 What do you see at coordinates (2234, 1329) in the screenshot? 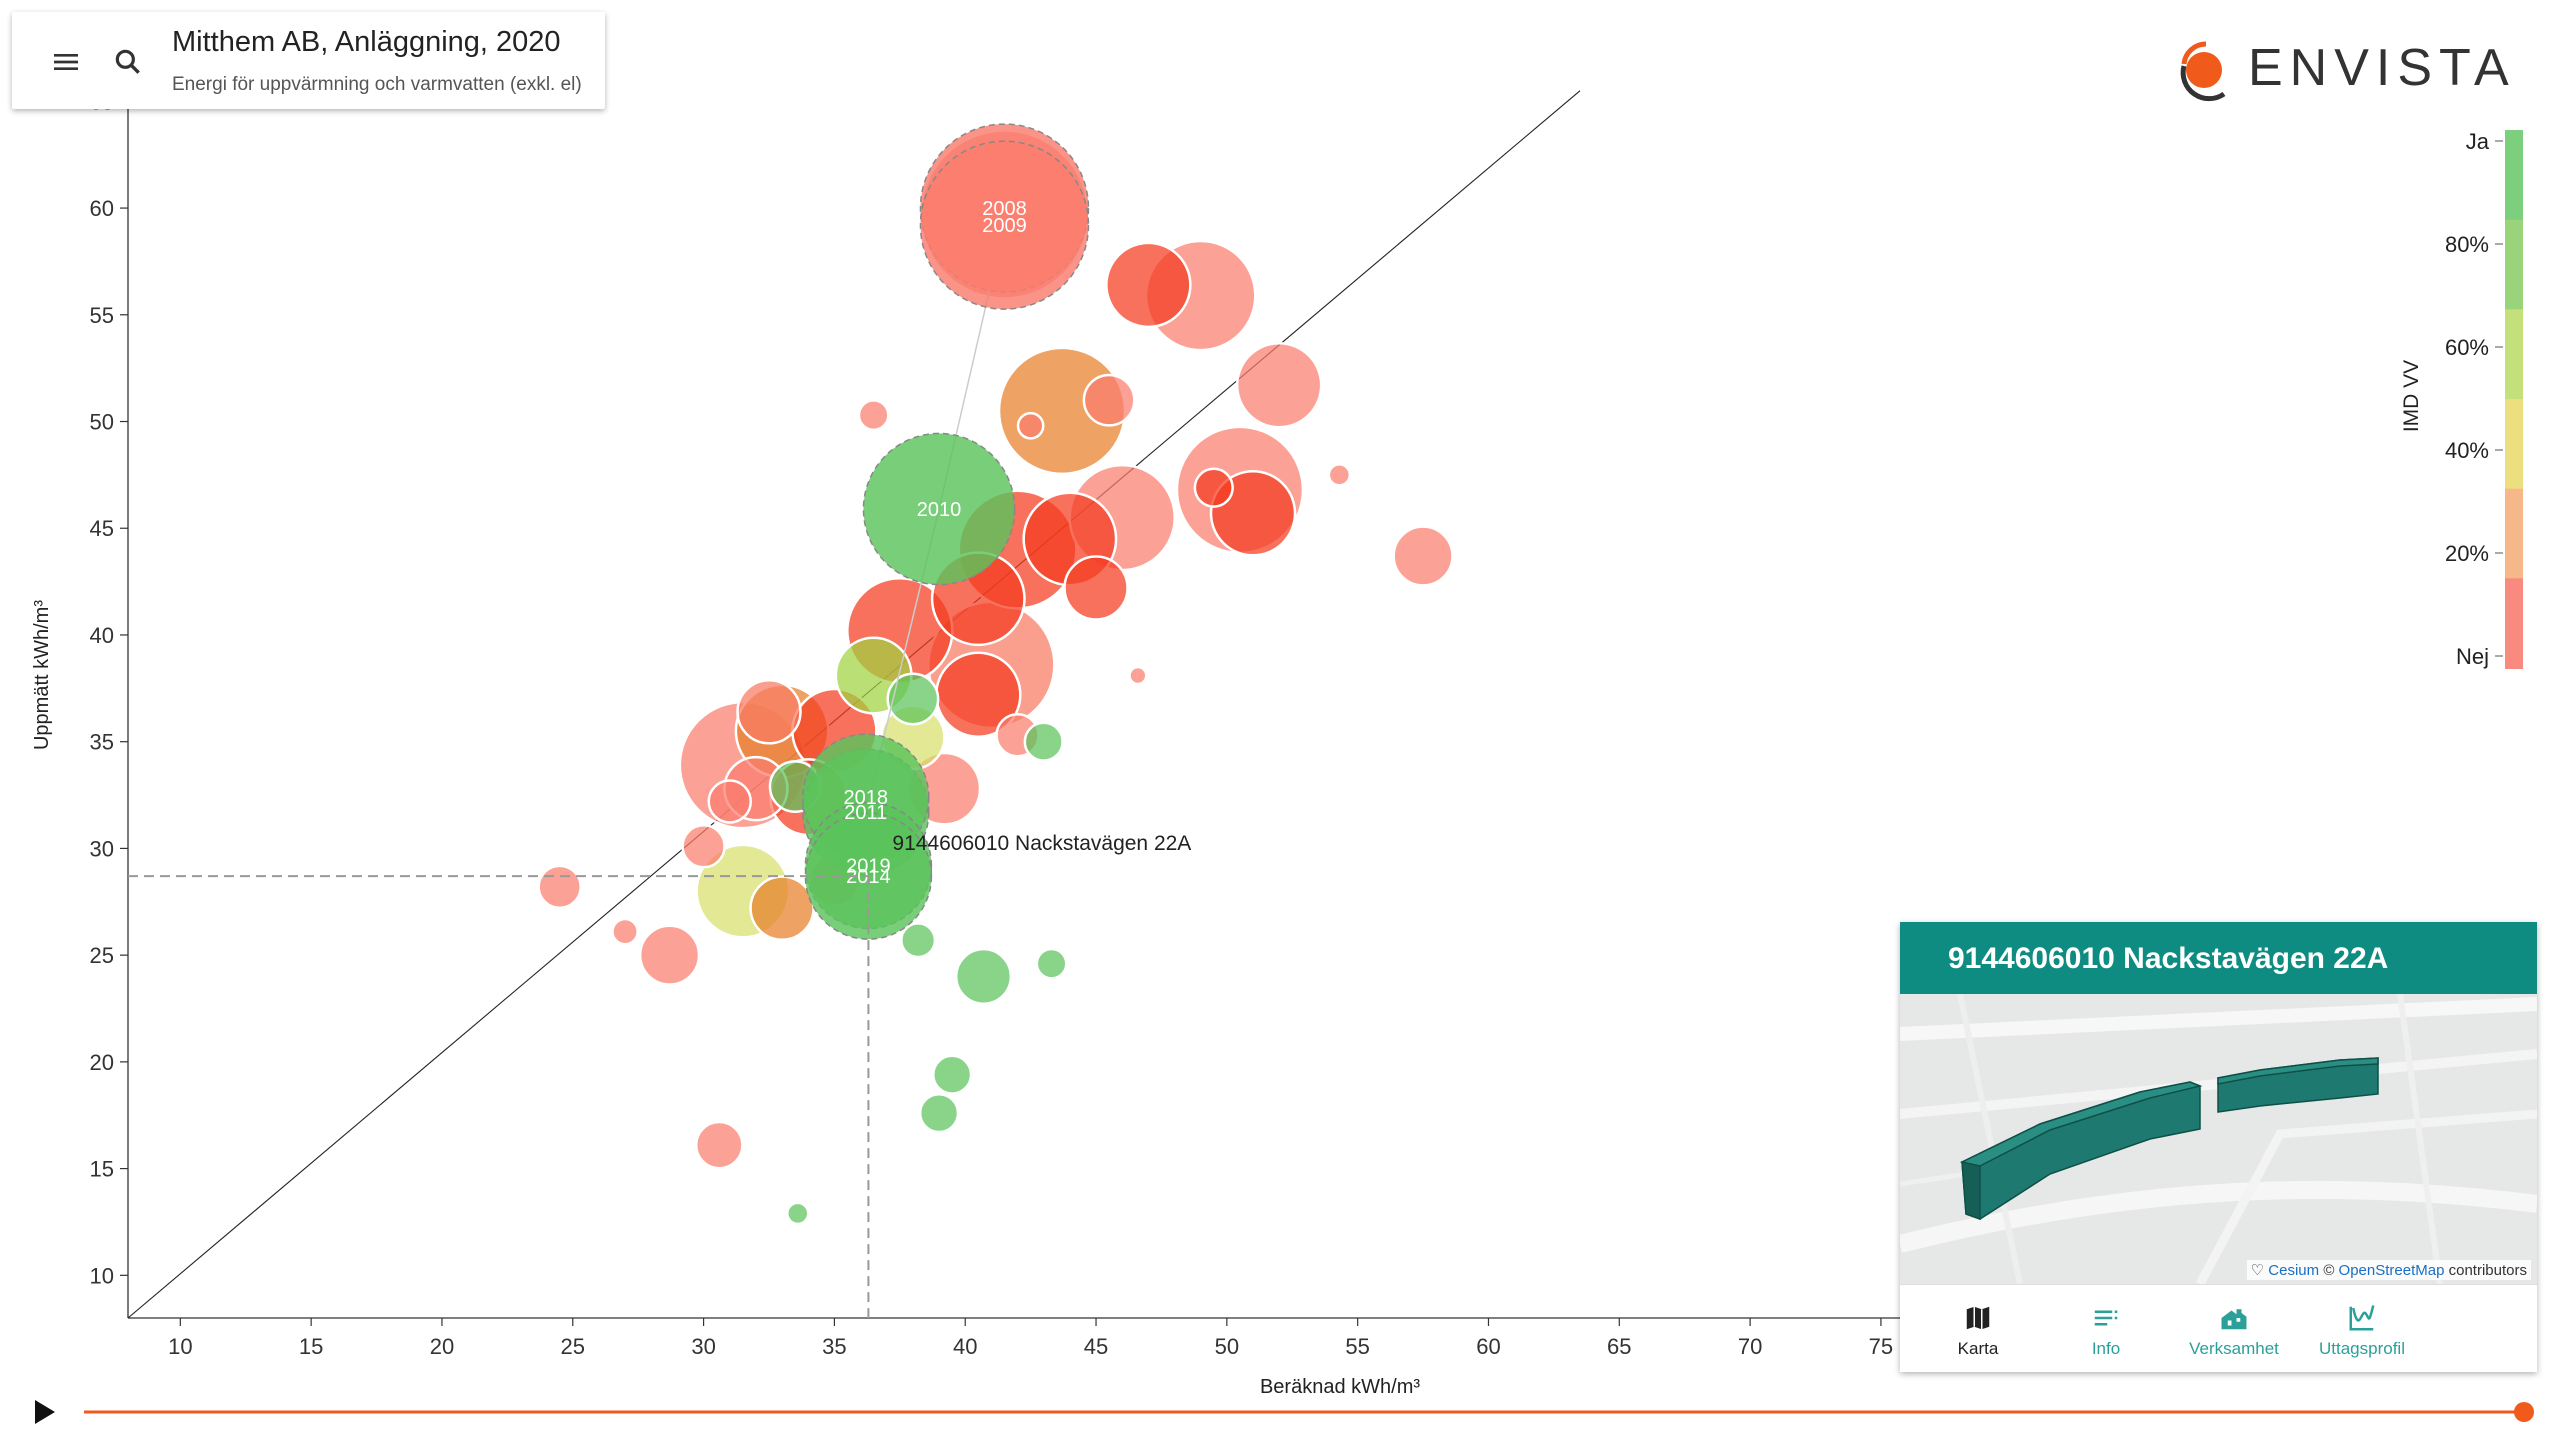
I see `tab-verksamhet: Verksamhet` at bounding box center [2234, 1329].